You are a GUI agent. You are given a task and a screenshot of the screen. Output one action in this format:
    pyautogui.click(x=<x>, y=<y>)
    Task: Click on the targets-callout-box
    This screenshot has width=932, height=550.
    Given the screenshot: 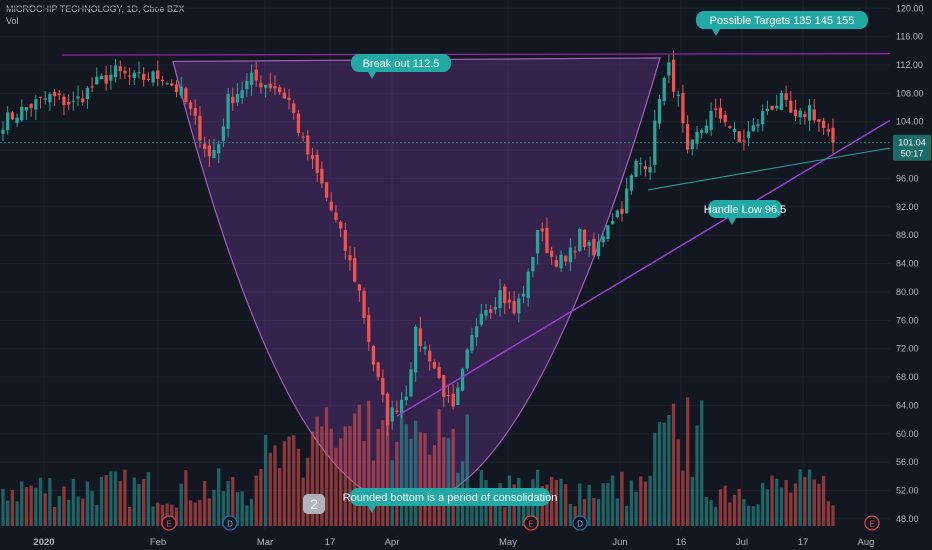 What is the action you would take?
    pyautogui.click(x=782, y=20)
    